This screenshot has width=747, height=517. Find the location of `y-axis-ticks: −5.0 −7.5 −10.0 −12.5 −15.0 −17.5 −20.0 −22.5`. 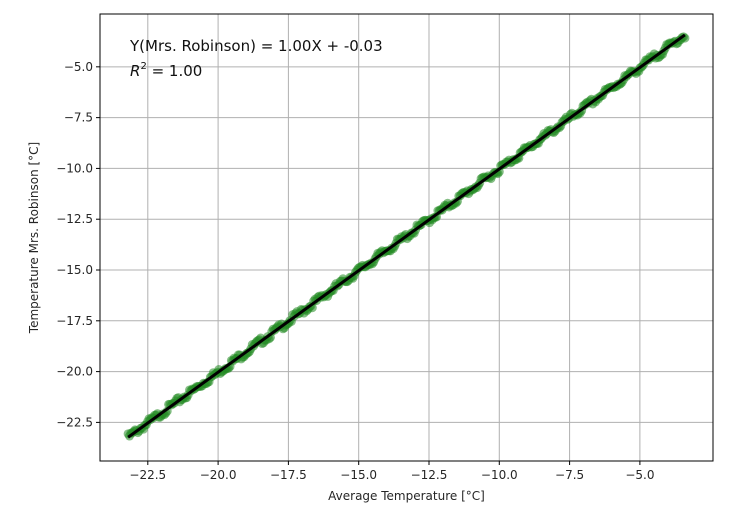

y-axis-ticks: −5.0 −7.5 −10.0 −12.5 −15.0 −17.5 −20.0 −22.5 is located at coordinates (78, 244).